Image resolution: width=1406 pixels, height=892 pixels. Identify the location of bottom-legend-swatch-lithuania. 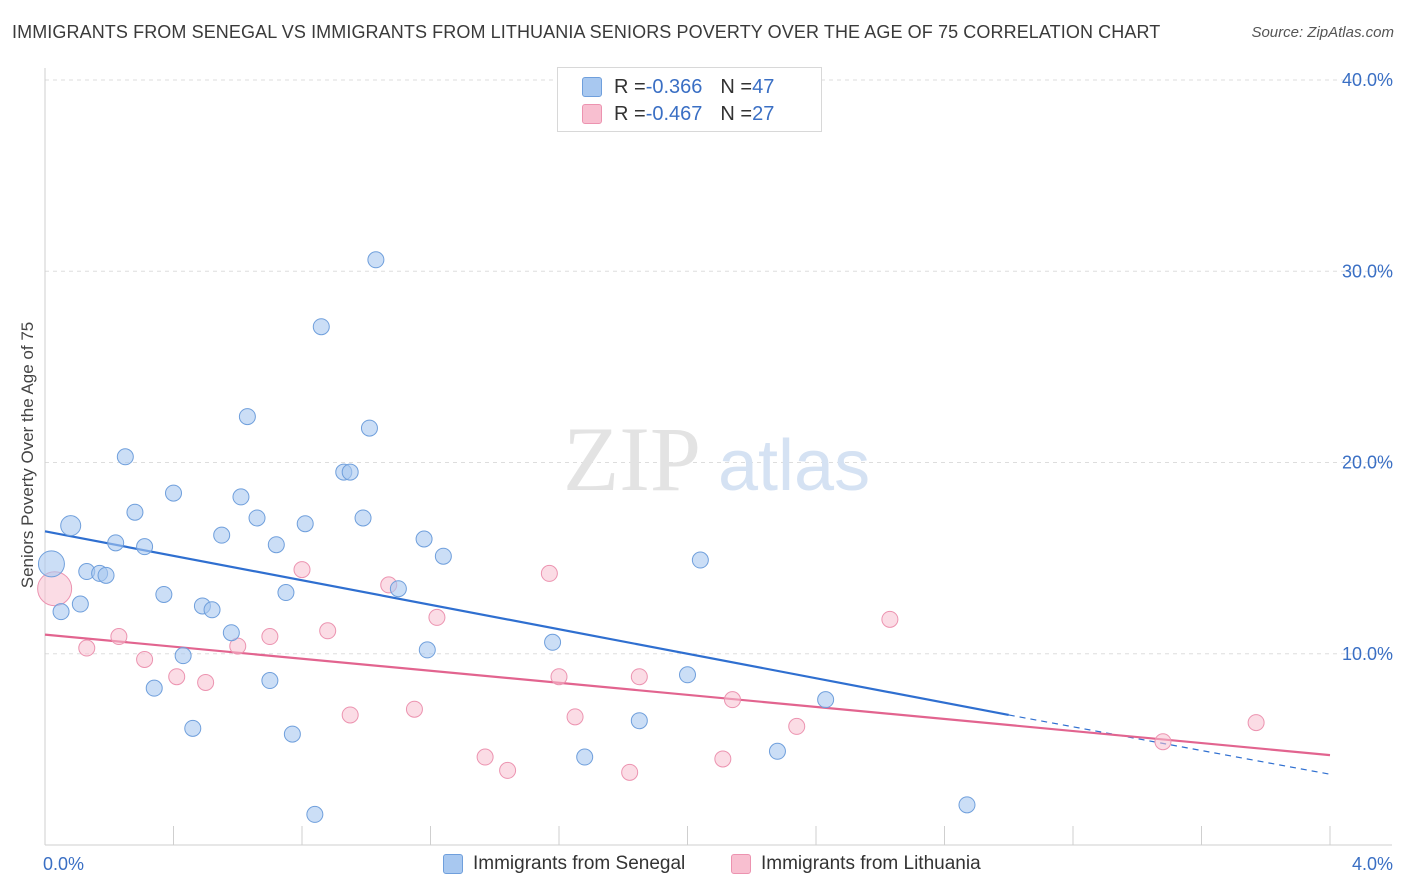
(741, 864).